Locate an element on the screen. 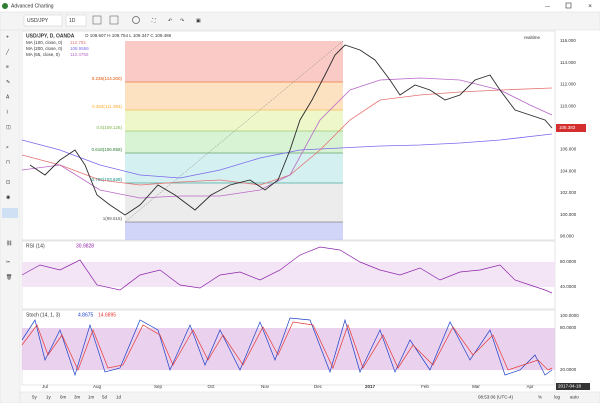 This screenshot has width=600, height=403. bottom-controls: 5y 1y 6m 3m 1m 5d 1d% log auto is located at coordinates (305, 397).